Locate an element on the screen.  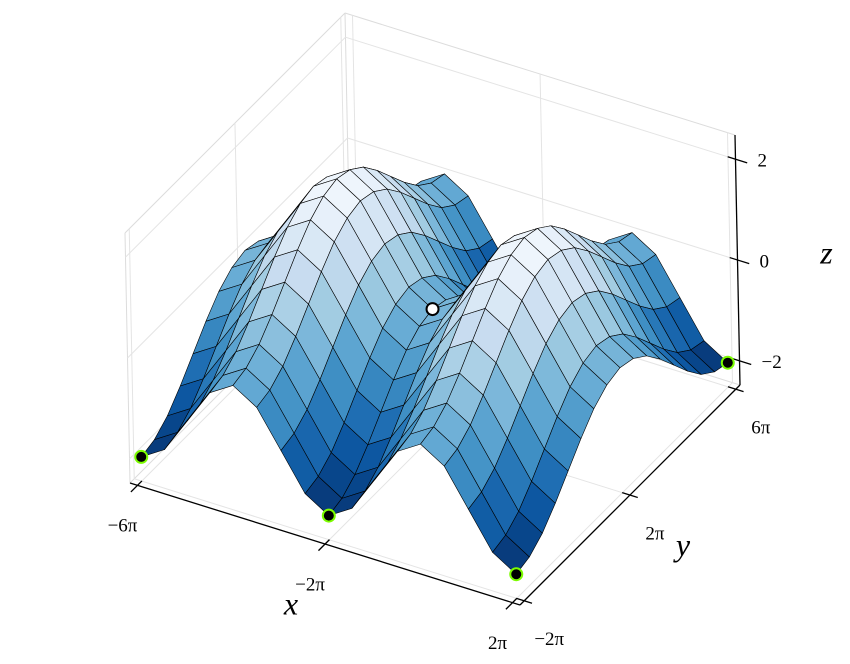
z-tick-label: −2 is located at coordinates (772, 362).